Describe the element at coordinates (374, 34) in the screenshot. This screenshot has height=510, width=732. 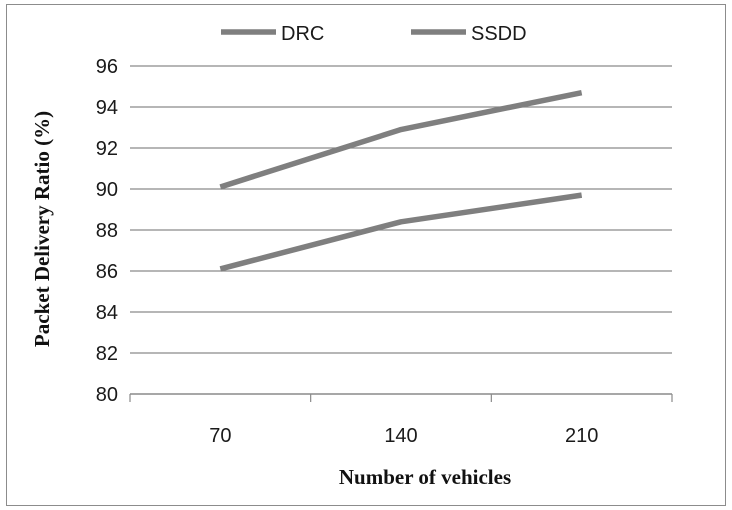
I see `legend: DRC SSDD` at that location.